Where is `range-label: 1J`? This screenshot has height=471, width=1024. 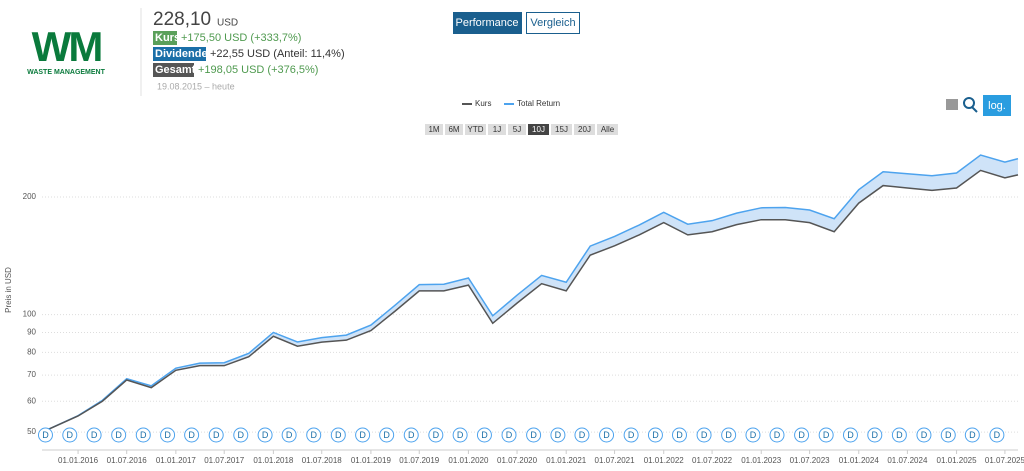
range-label: 1J is located at coordinates (497, 129).